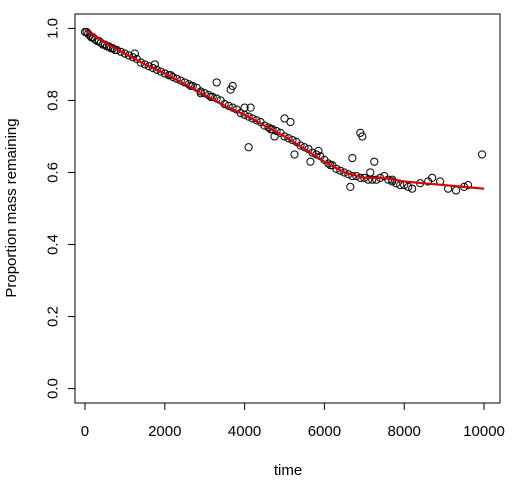 The height and width of the screenshot is (496, 531). I want to click on x-tick-label: 8000, so click(404, 431).